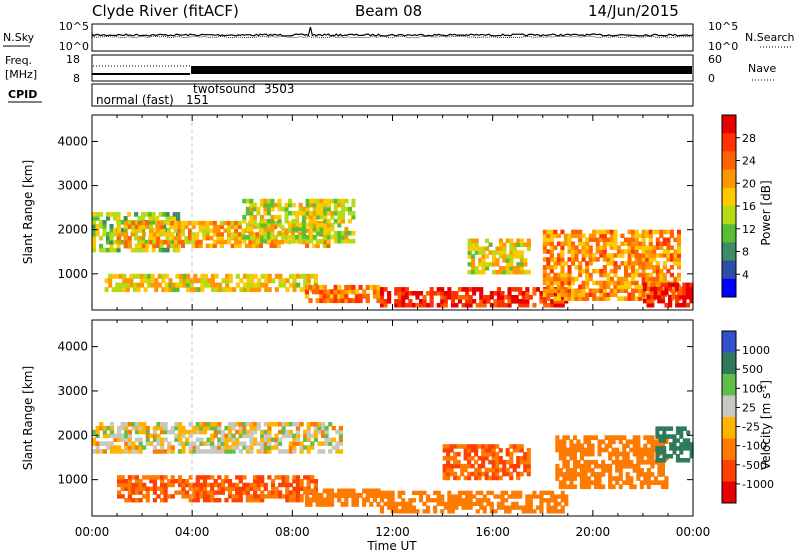 The height and width of the screenshot is (554, 800). Describe the element at coordinates (633, 11) in the screenshot. I see `date-title: 14/Jun/2015` at that location.